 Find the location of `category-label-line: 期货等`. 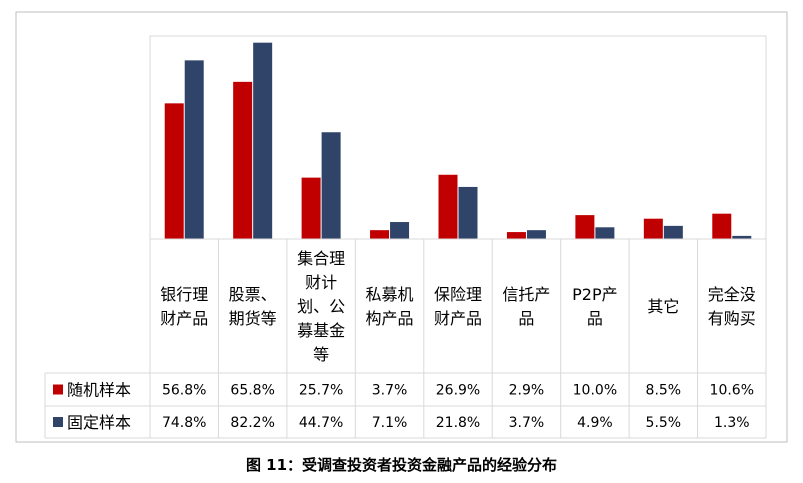

category-label-line: 期货等 is located at coordinates (253, 318).